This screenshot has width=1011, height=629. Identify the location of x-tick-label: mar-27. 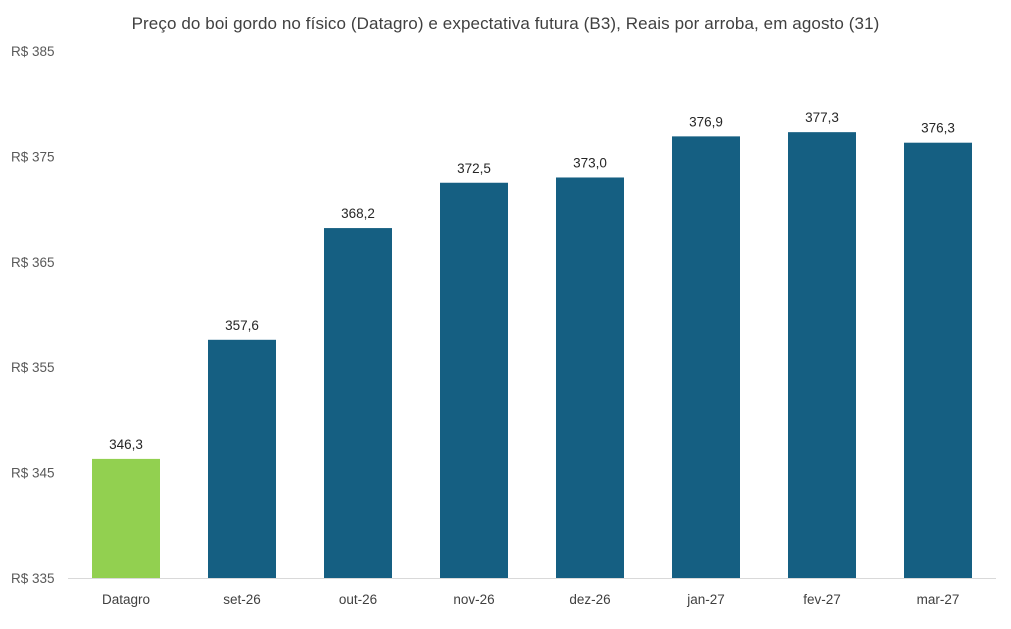
(938, 599).